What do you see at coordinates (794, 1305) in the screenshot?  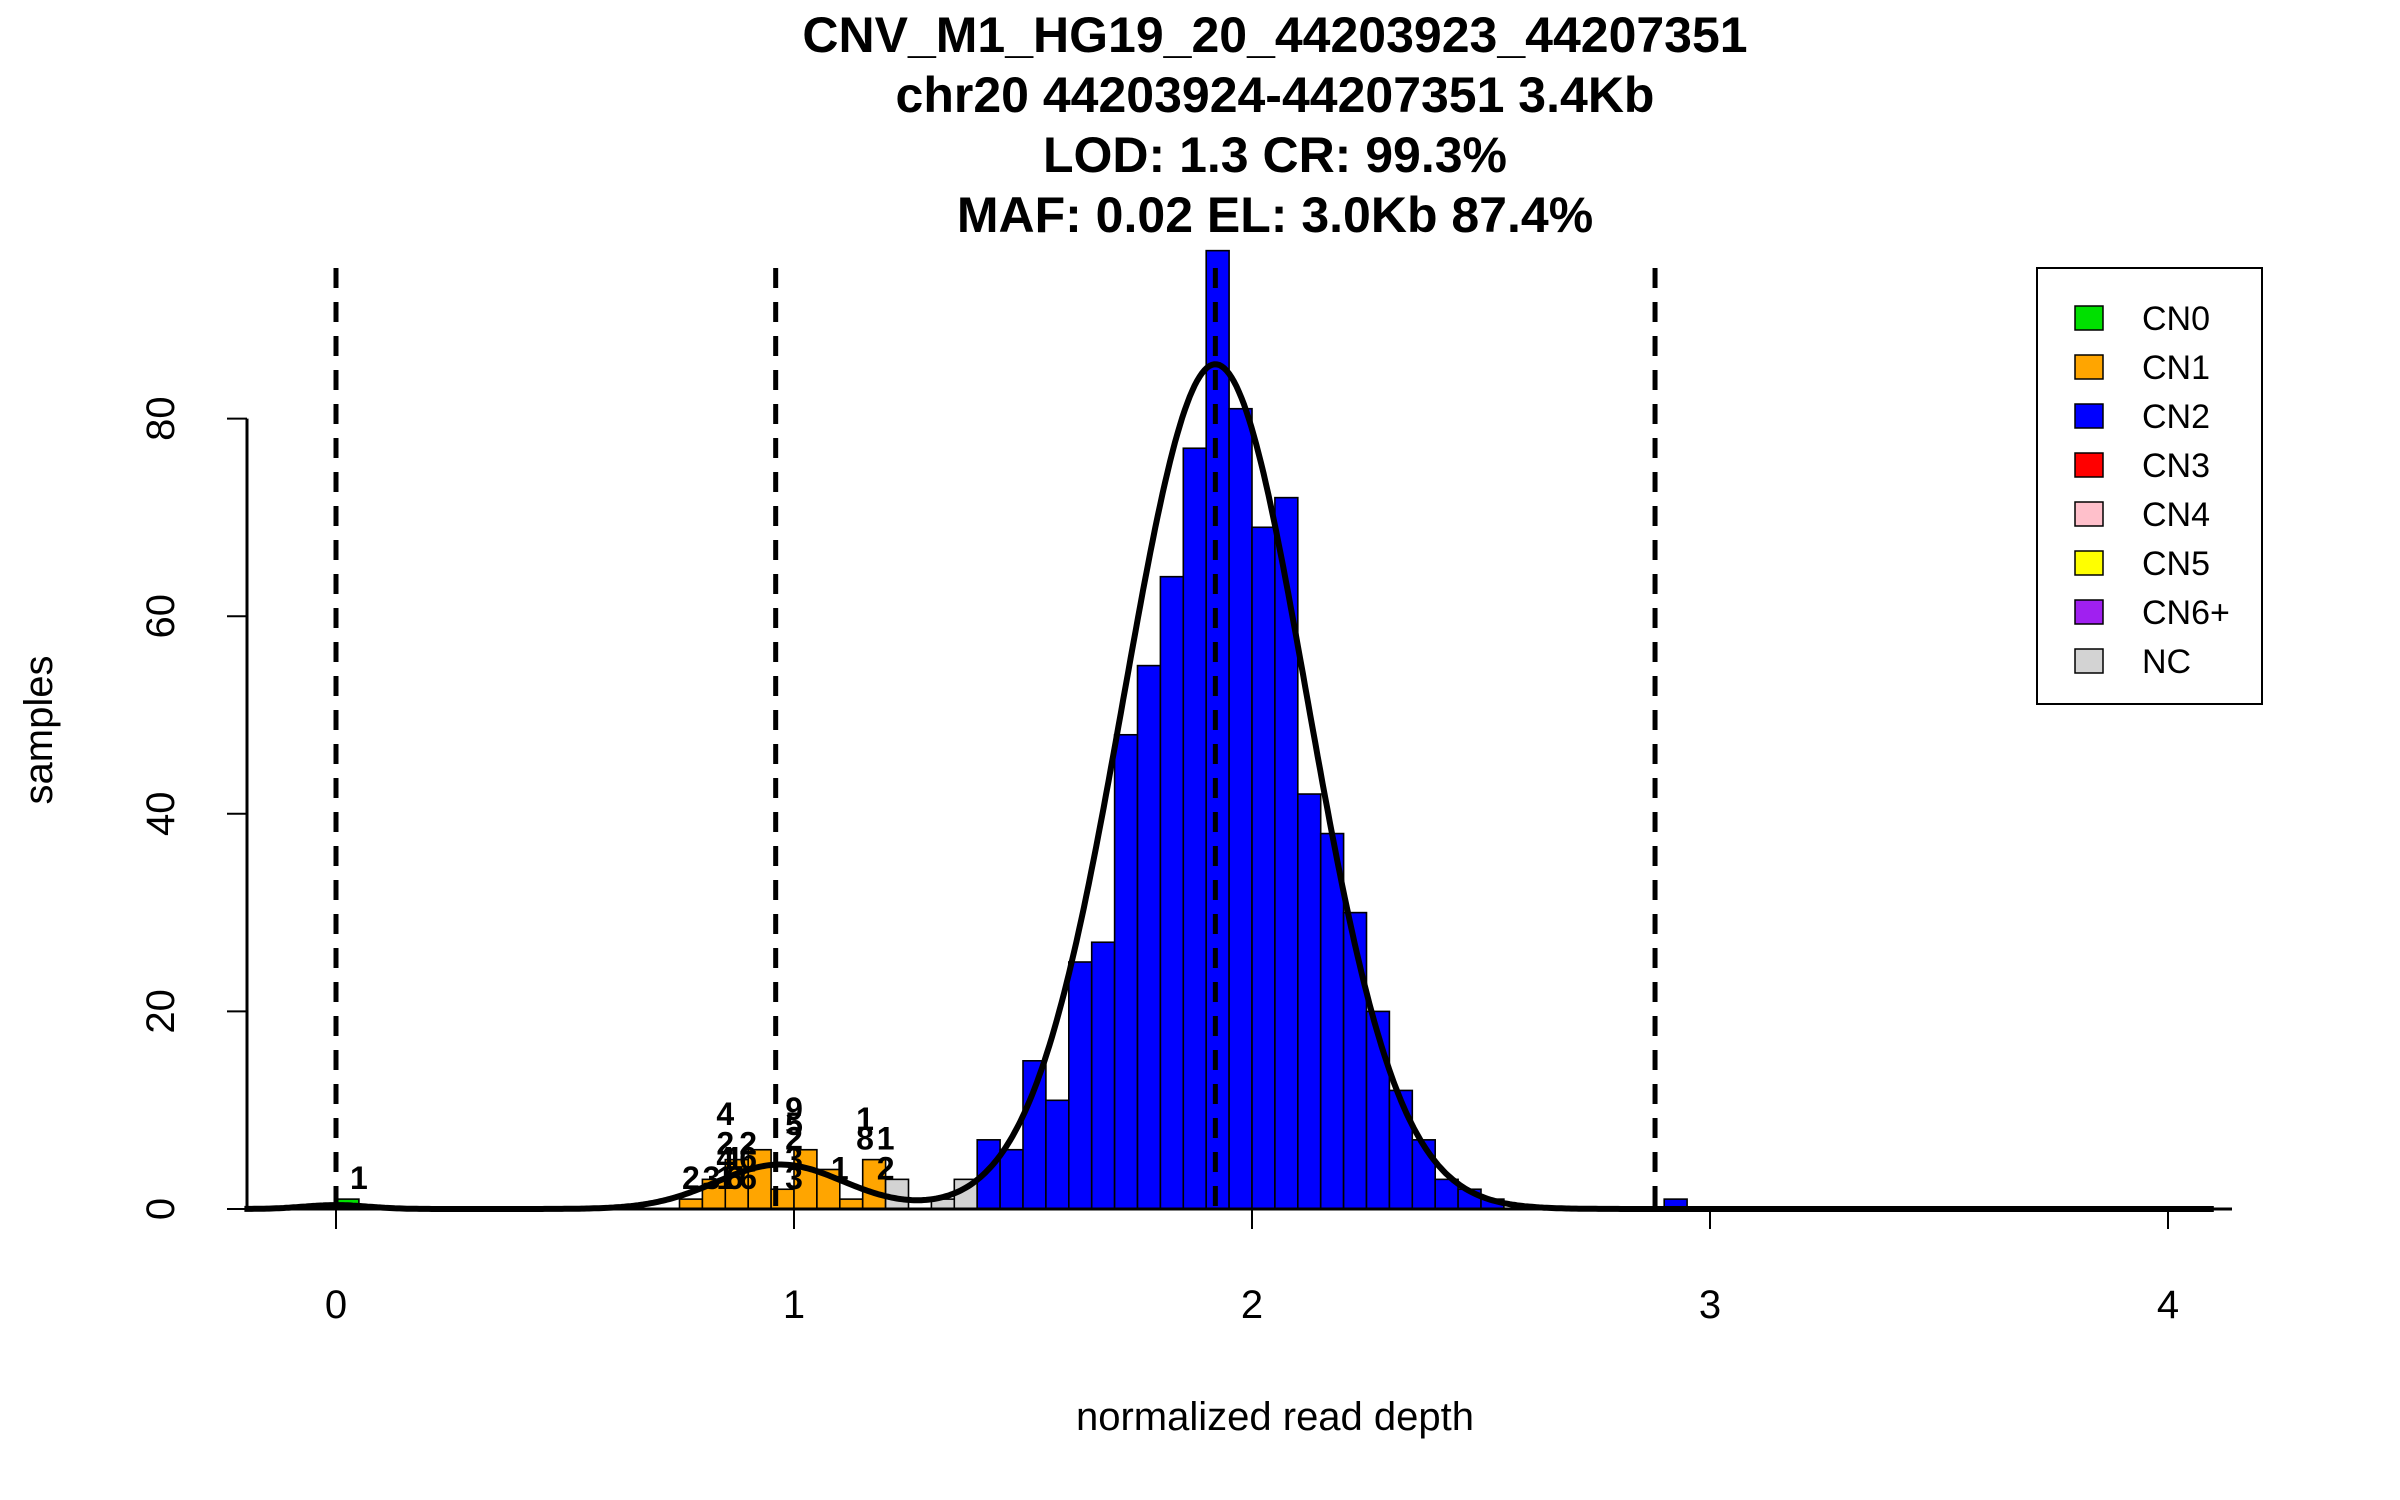 I see `x-tick-label: 1` at bounding box center [794, 1305].